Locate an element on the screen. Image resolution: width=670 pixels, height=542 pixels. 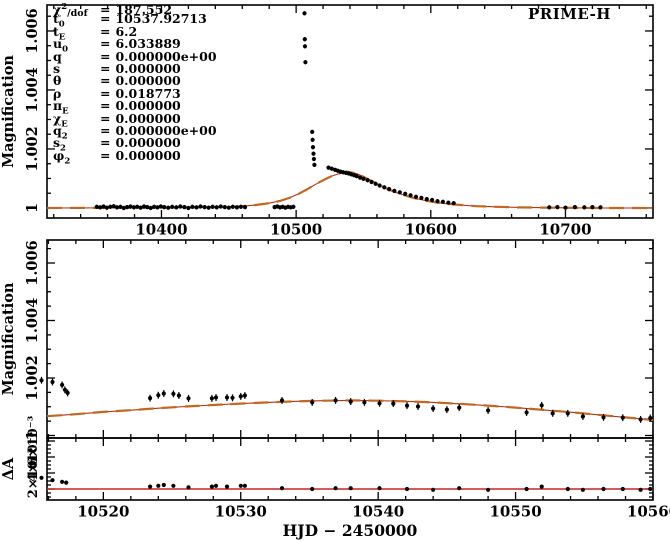
fit-parameter-row: θ = 0.000000 is located at coordinates (135, 81).